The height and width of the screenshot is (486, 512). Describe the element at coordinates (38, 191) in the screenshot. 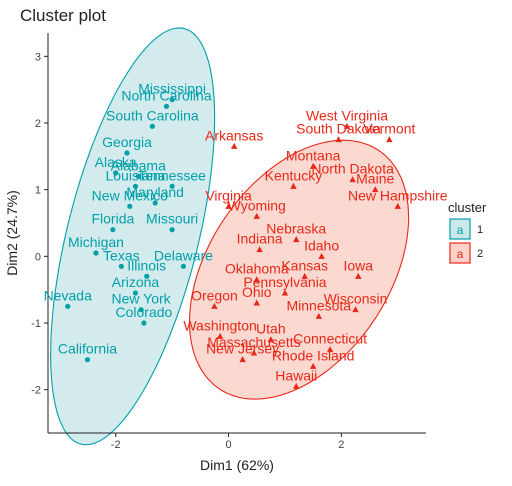

I see `y-tick-label: 1` at that location.